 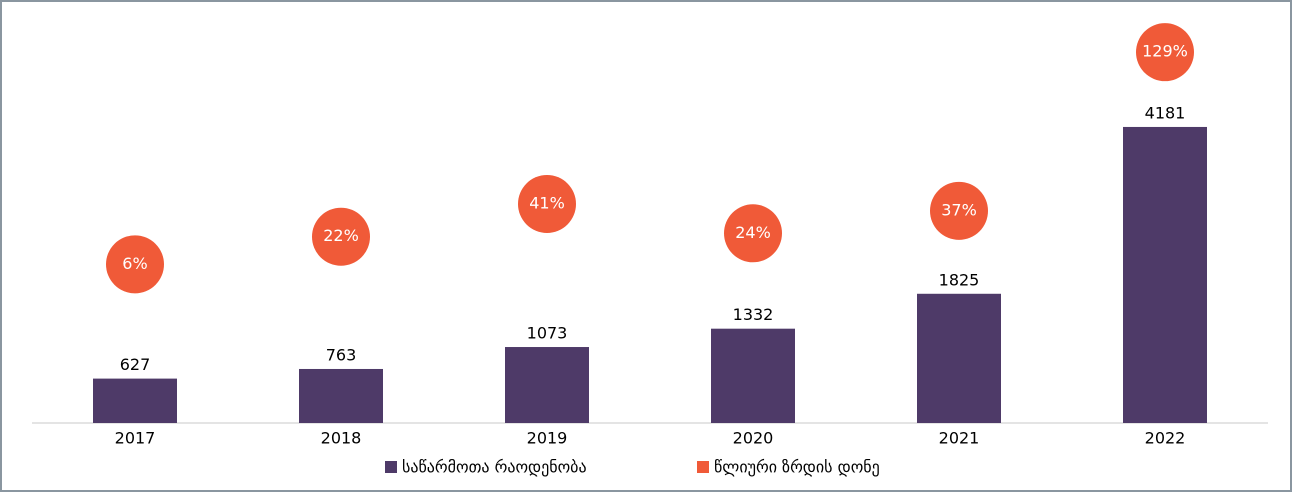 What do you see at coordinates (547, 438) in the screenshot?
I see `x-tick-label: 2019` at bounding box center [547, 438].